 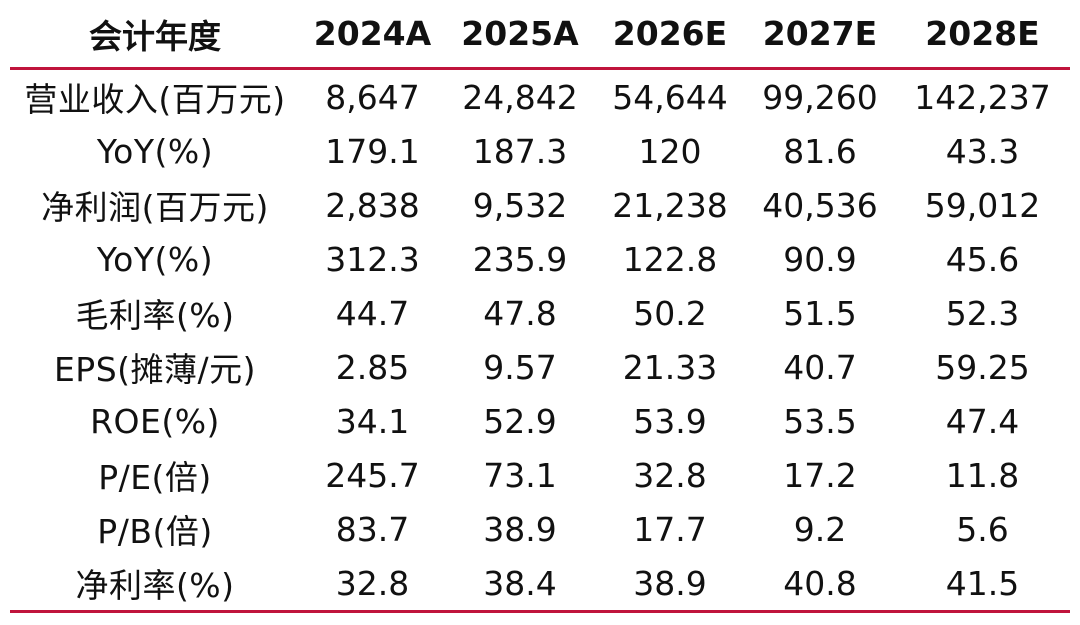 I want to click on table-row: EPS(摊薄/元) 2.85 9.57 21.33 40.7 59.25, so click(x=540, y=367).